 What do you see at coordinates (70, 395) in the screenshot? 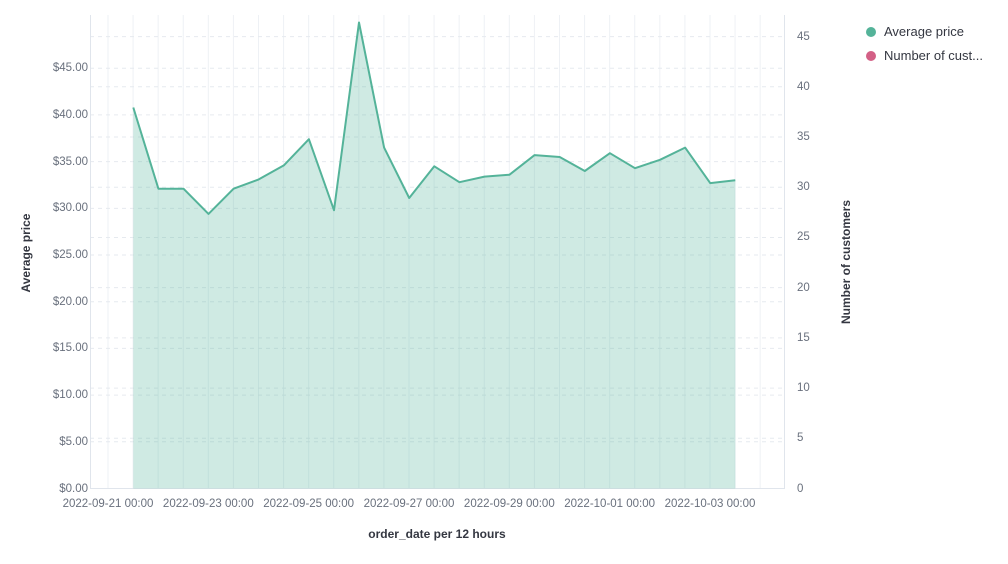
I see `y-axis-tick-label-left: $10.00` at bounding box center [70, 395].